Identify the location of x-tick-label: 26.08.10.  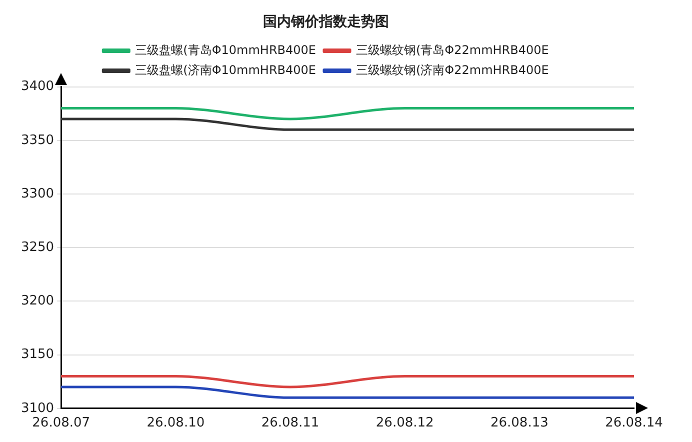
(175, 423).